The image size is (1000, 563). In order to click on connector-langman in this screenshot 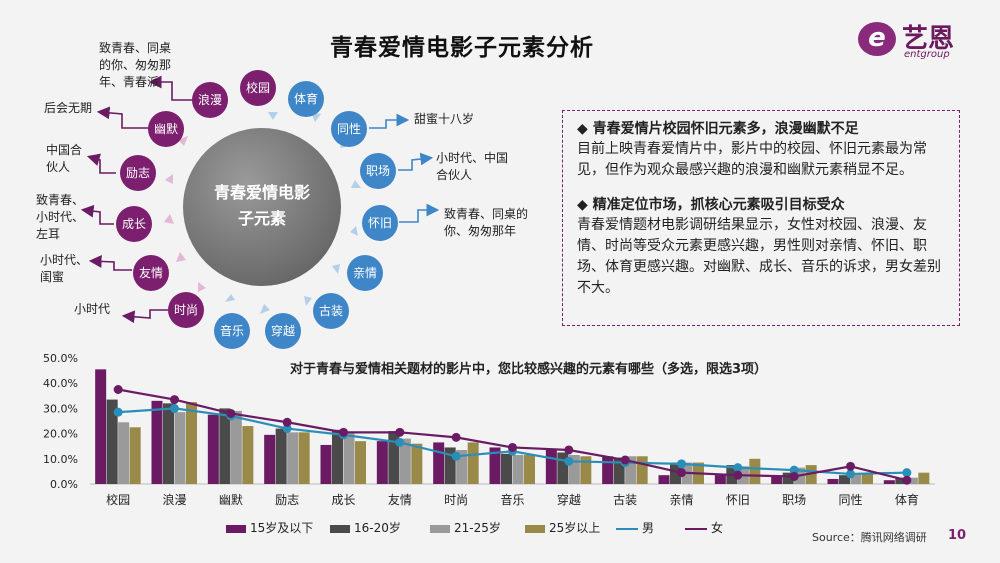, I will do `click(170, 88)`.